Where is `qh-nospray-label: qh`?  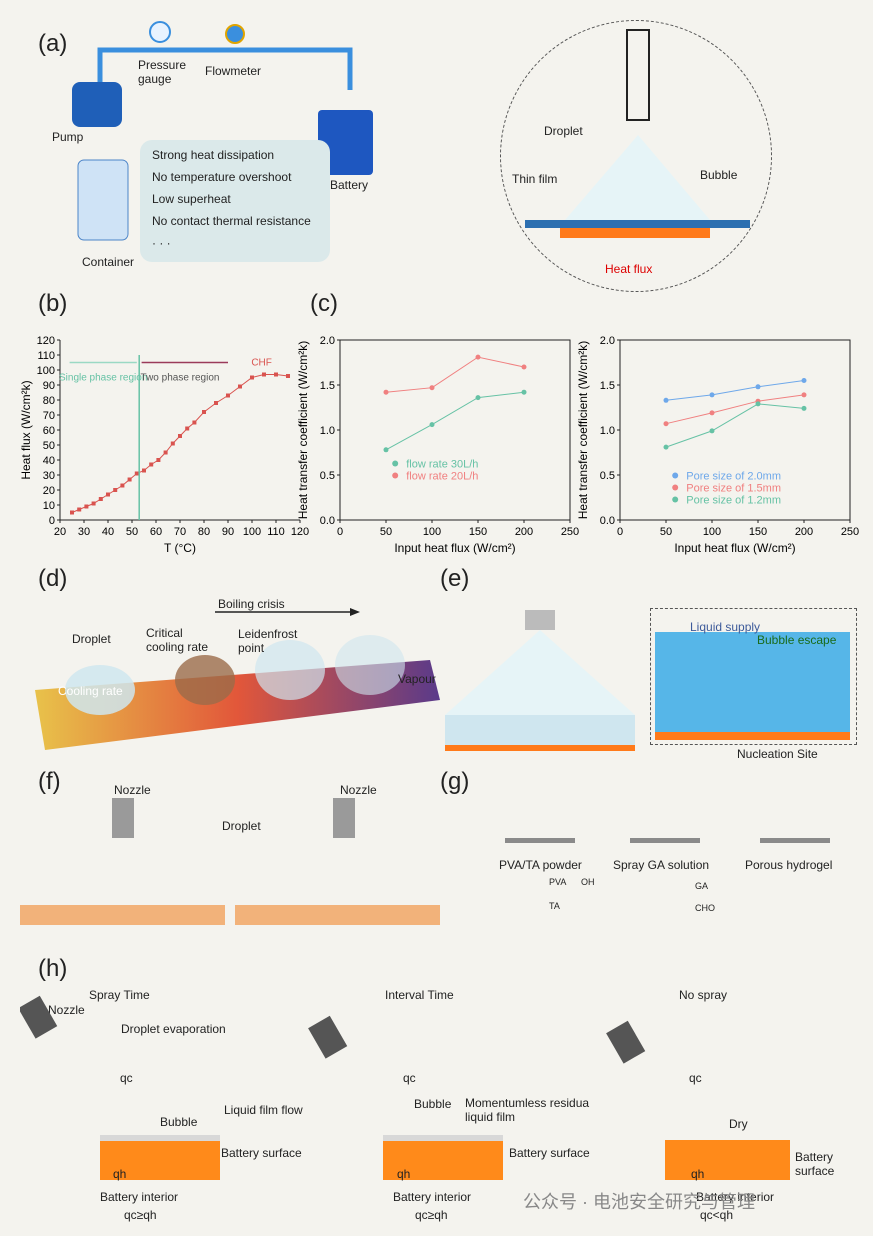
qh-nospray-label: qh is located at coordinates (698, 1174).